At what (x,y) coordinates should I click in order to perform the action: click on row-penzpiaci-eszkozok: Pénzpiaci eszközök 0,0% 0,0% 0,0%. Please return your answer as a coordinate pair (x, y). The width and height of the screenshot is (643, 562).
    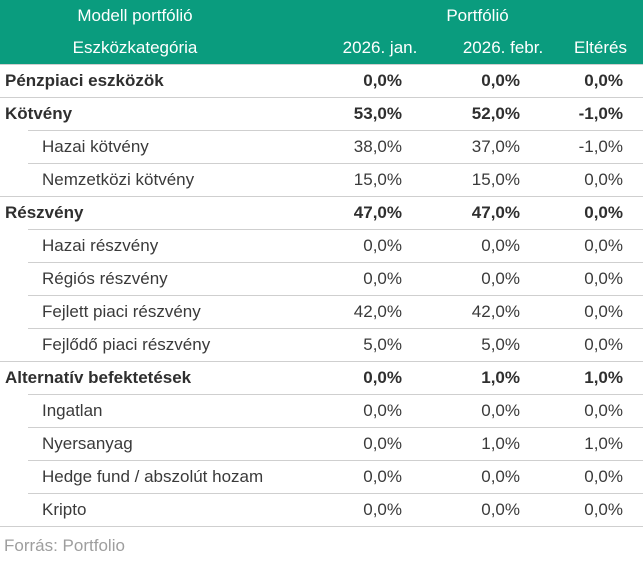
    Looking at the image, I should click on (321, 80).